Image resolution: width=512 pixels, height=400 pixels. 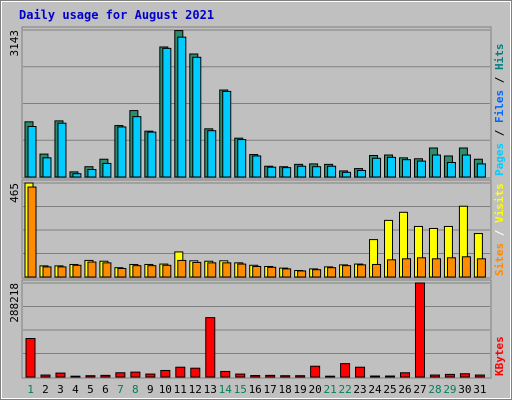 I want to click on x-tick-label: 21, so click(x=329, y=389).